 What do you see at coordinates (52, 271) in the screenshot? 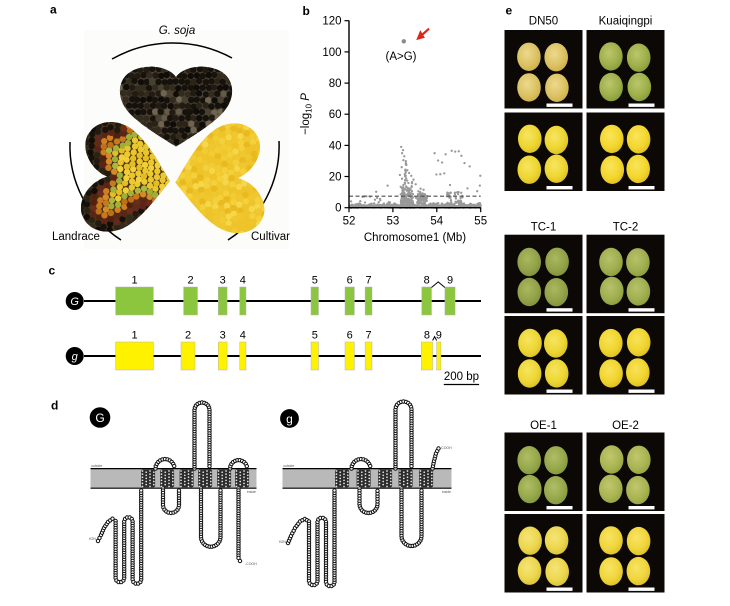
I see `svg-text: c` at bounding box center [52, 271].